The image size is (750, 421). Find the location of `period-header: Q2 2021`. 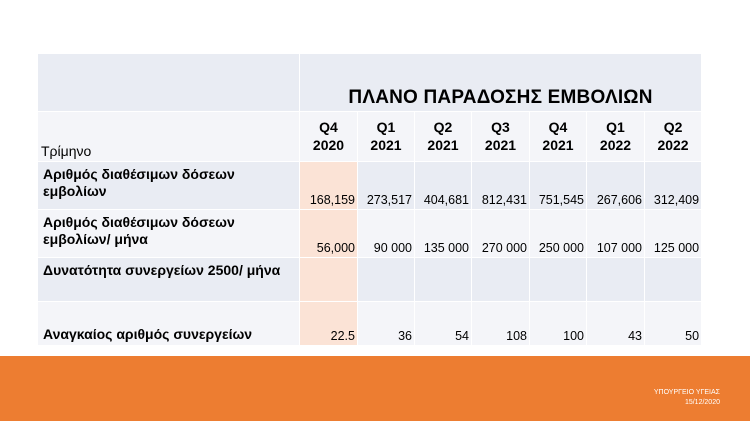

period-header: Q2 2021 is located at coordinates (443, 136).